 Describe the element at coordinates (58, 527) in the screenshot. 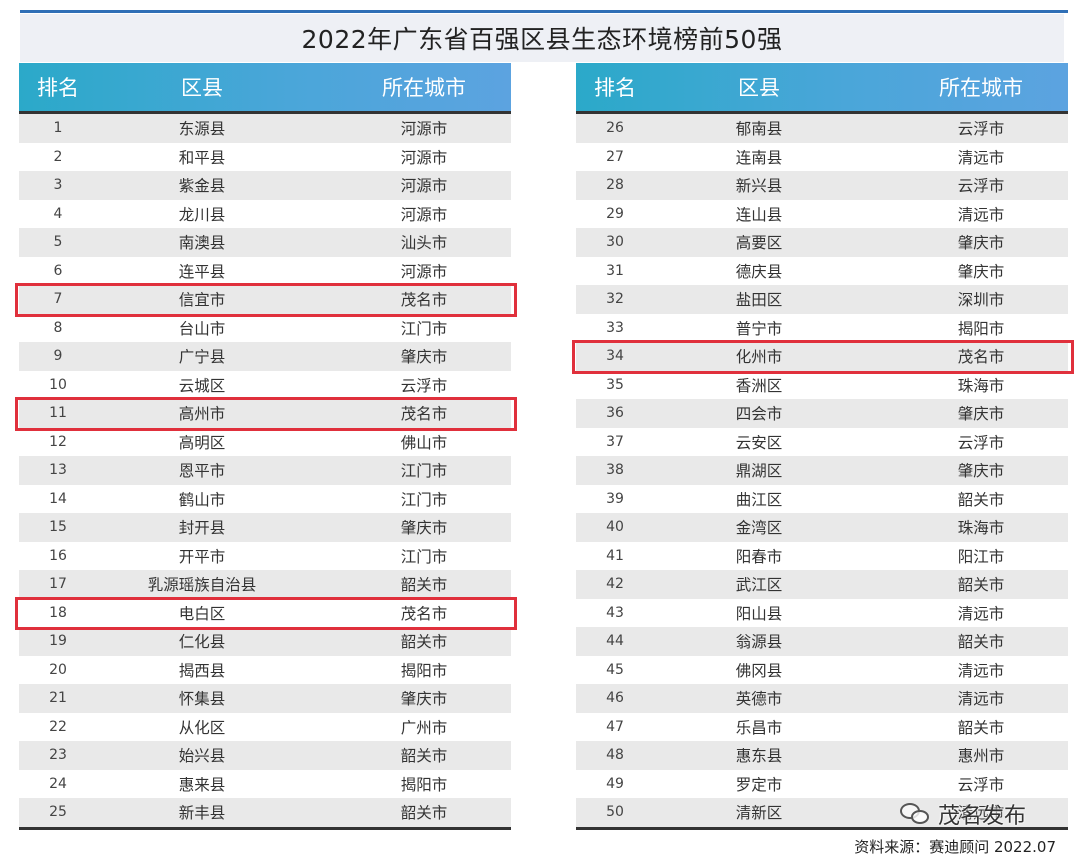

I see `rank-cell: 15` at that location.